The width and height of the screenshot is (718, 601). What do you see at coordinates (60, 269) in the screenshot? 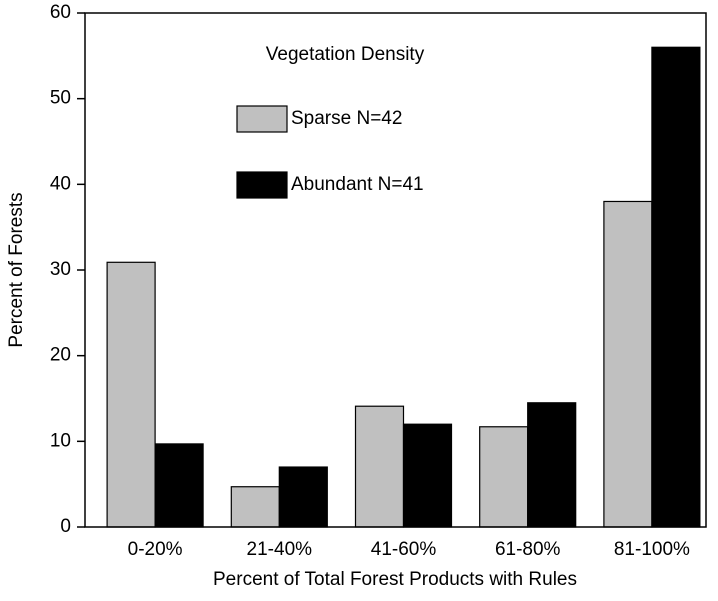
I see `y-tick-label: 30` at bounding box center [60, 269].